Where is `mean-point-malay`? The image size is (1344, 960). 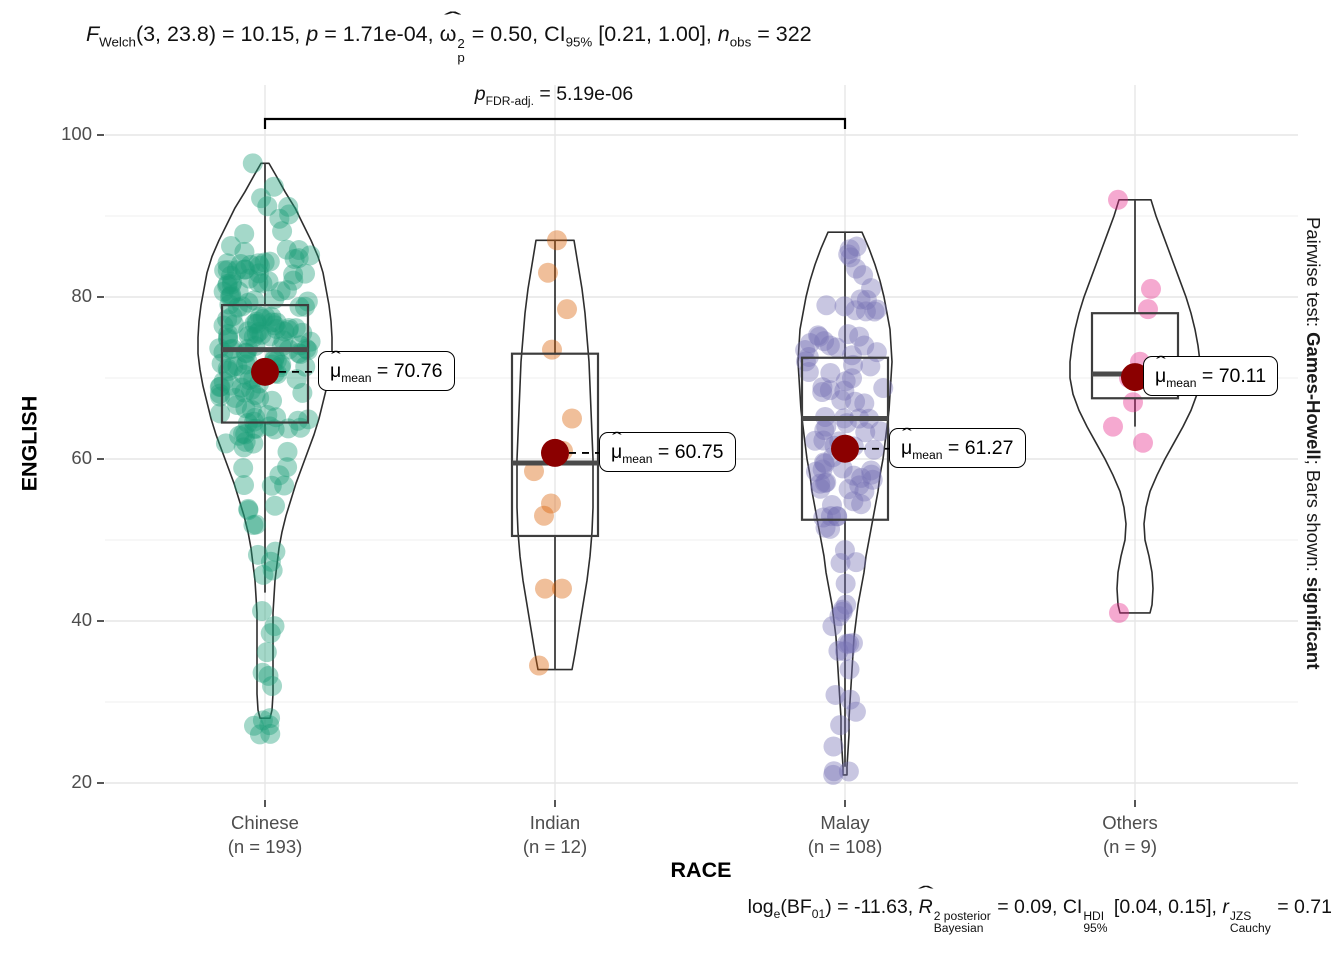 mean-point-malay is located at coordinates (845, 448).